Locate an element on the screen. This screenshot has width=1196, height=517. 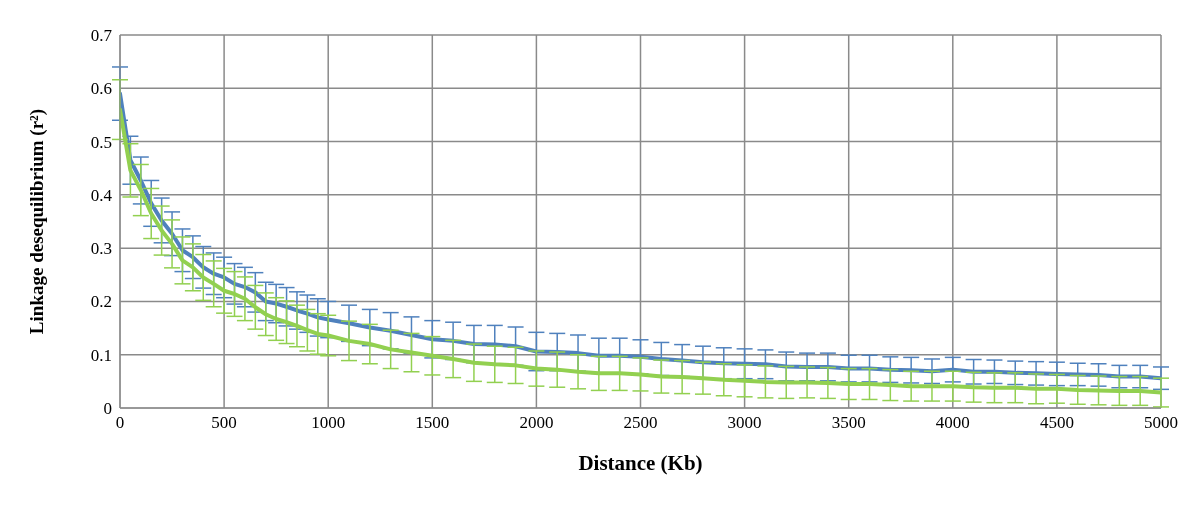
x-tick-label: 2000 is located at coordinates (536, 423).